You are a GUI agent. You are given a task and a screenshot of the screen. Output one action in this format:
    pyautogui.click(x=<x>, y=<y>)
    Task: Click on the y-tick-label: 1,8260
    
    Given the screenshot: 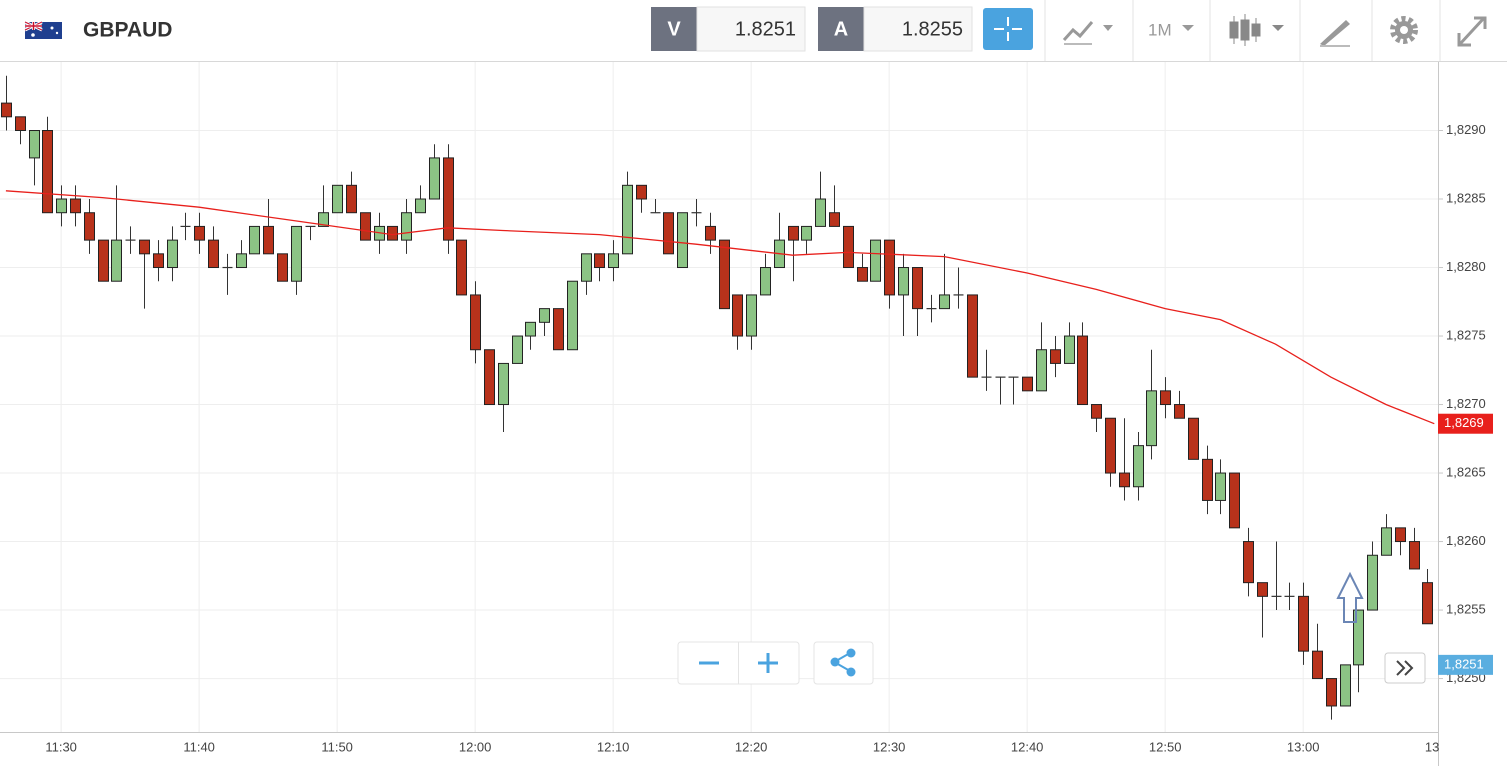 What is the action you would take?
    pyautogui.click(x=1466, y=540)
    